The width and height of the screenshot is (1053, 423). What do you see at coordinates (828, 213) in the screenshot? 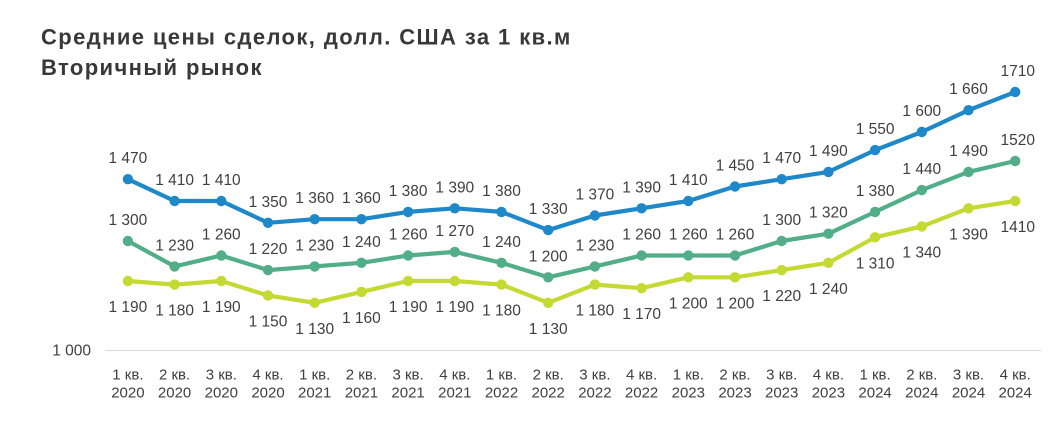
I see `svg-text: 1 320` at bounding box center [828, 213].